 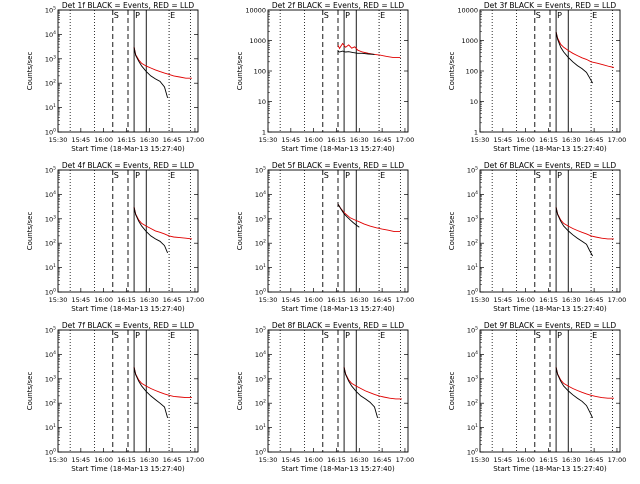 What do you see at coordinates (257, 41) in the screenshot?
I see `y-tick-label: 1000` at bounding box center [257, 41].